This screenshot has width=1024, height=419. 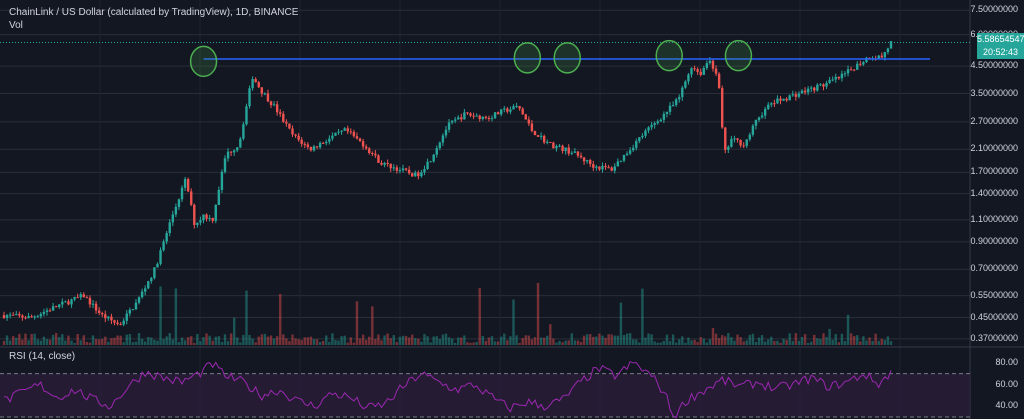 What do you see at coordinates (42, 356) in the screenshot?
I see `rsi-legend: RSI (14, close)` at bounding box center [42, 356].